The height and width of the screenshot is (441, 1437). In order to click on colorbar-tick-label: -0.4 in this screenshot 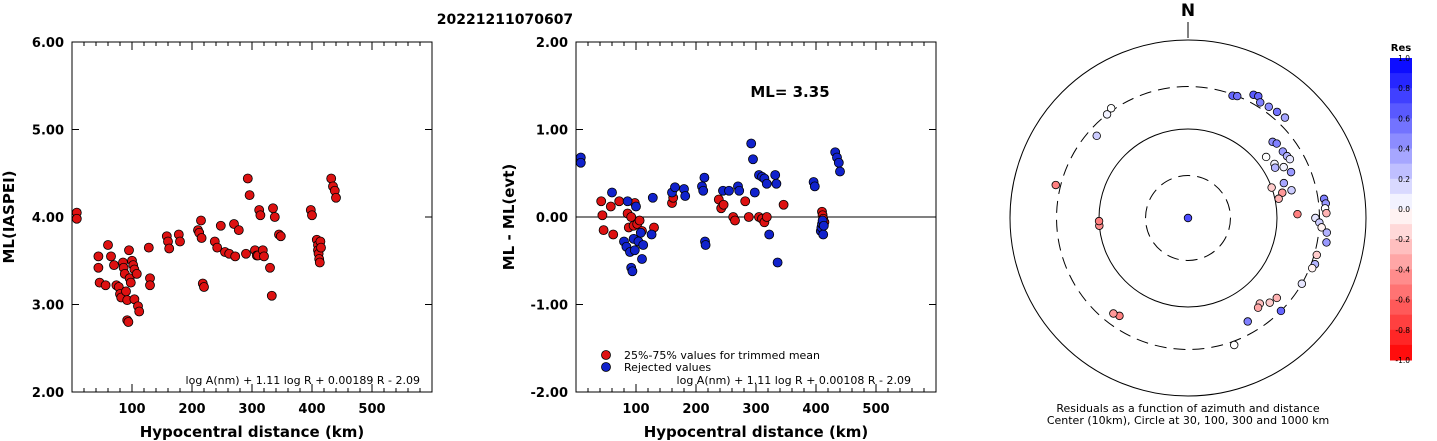, I will do `click(1402, 269)`.